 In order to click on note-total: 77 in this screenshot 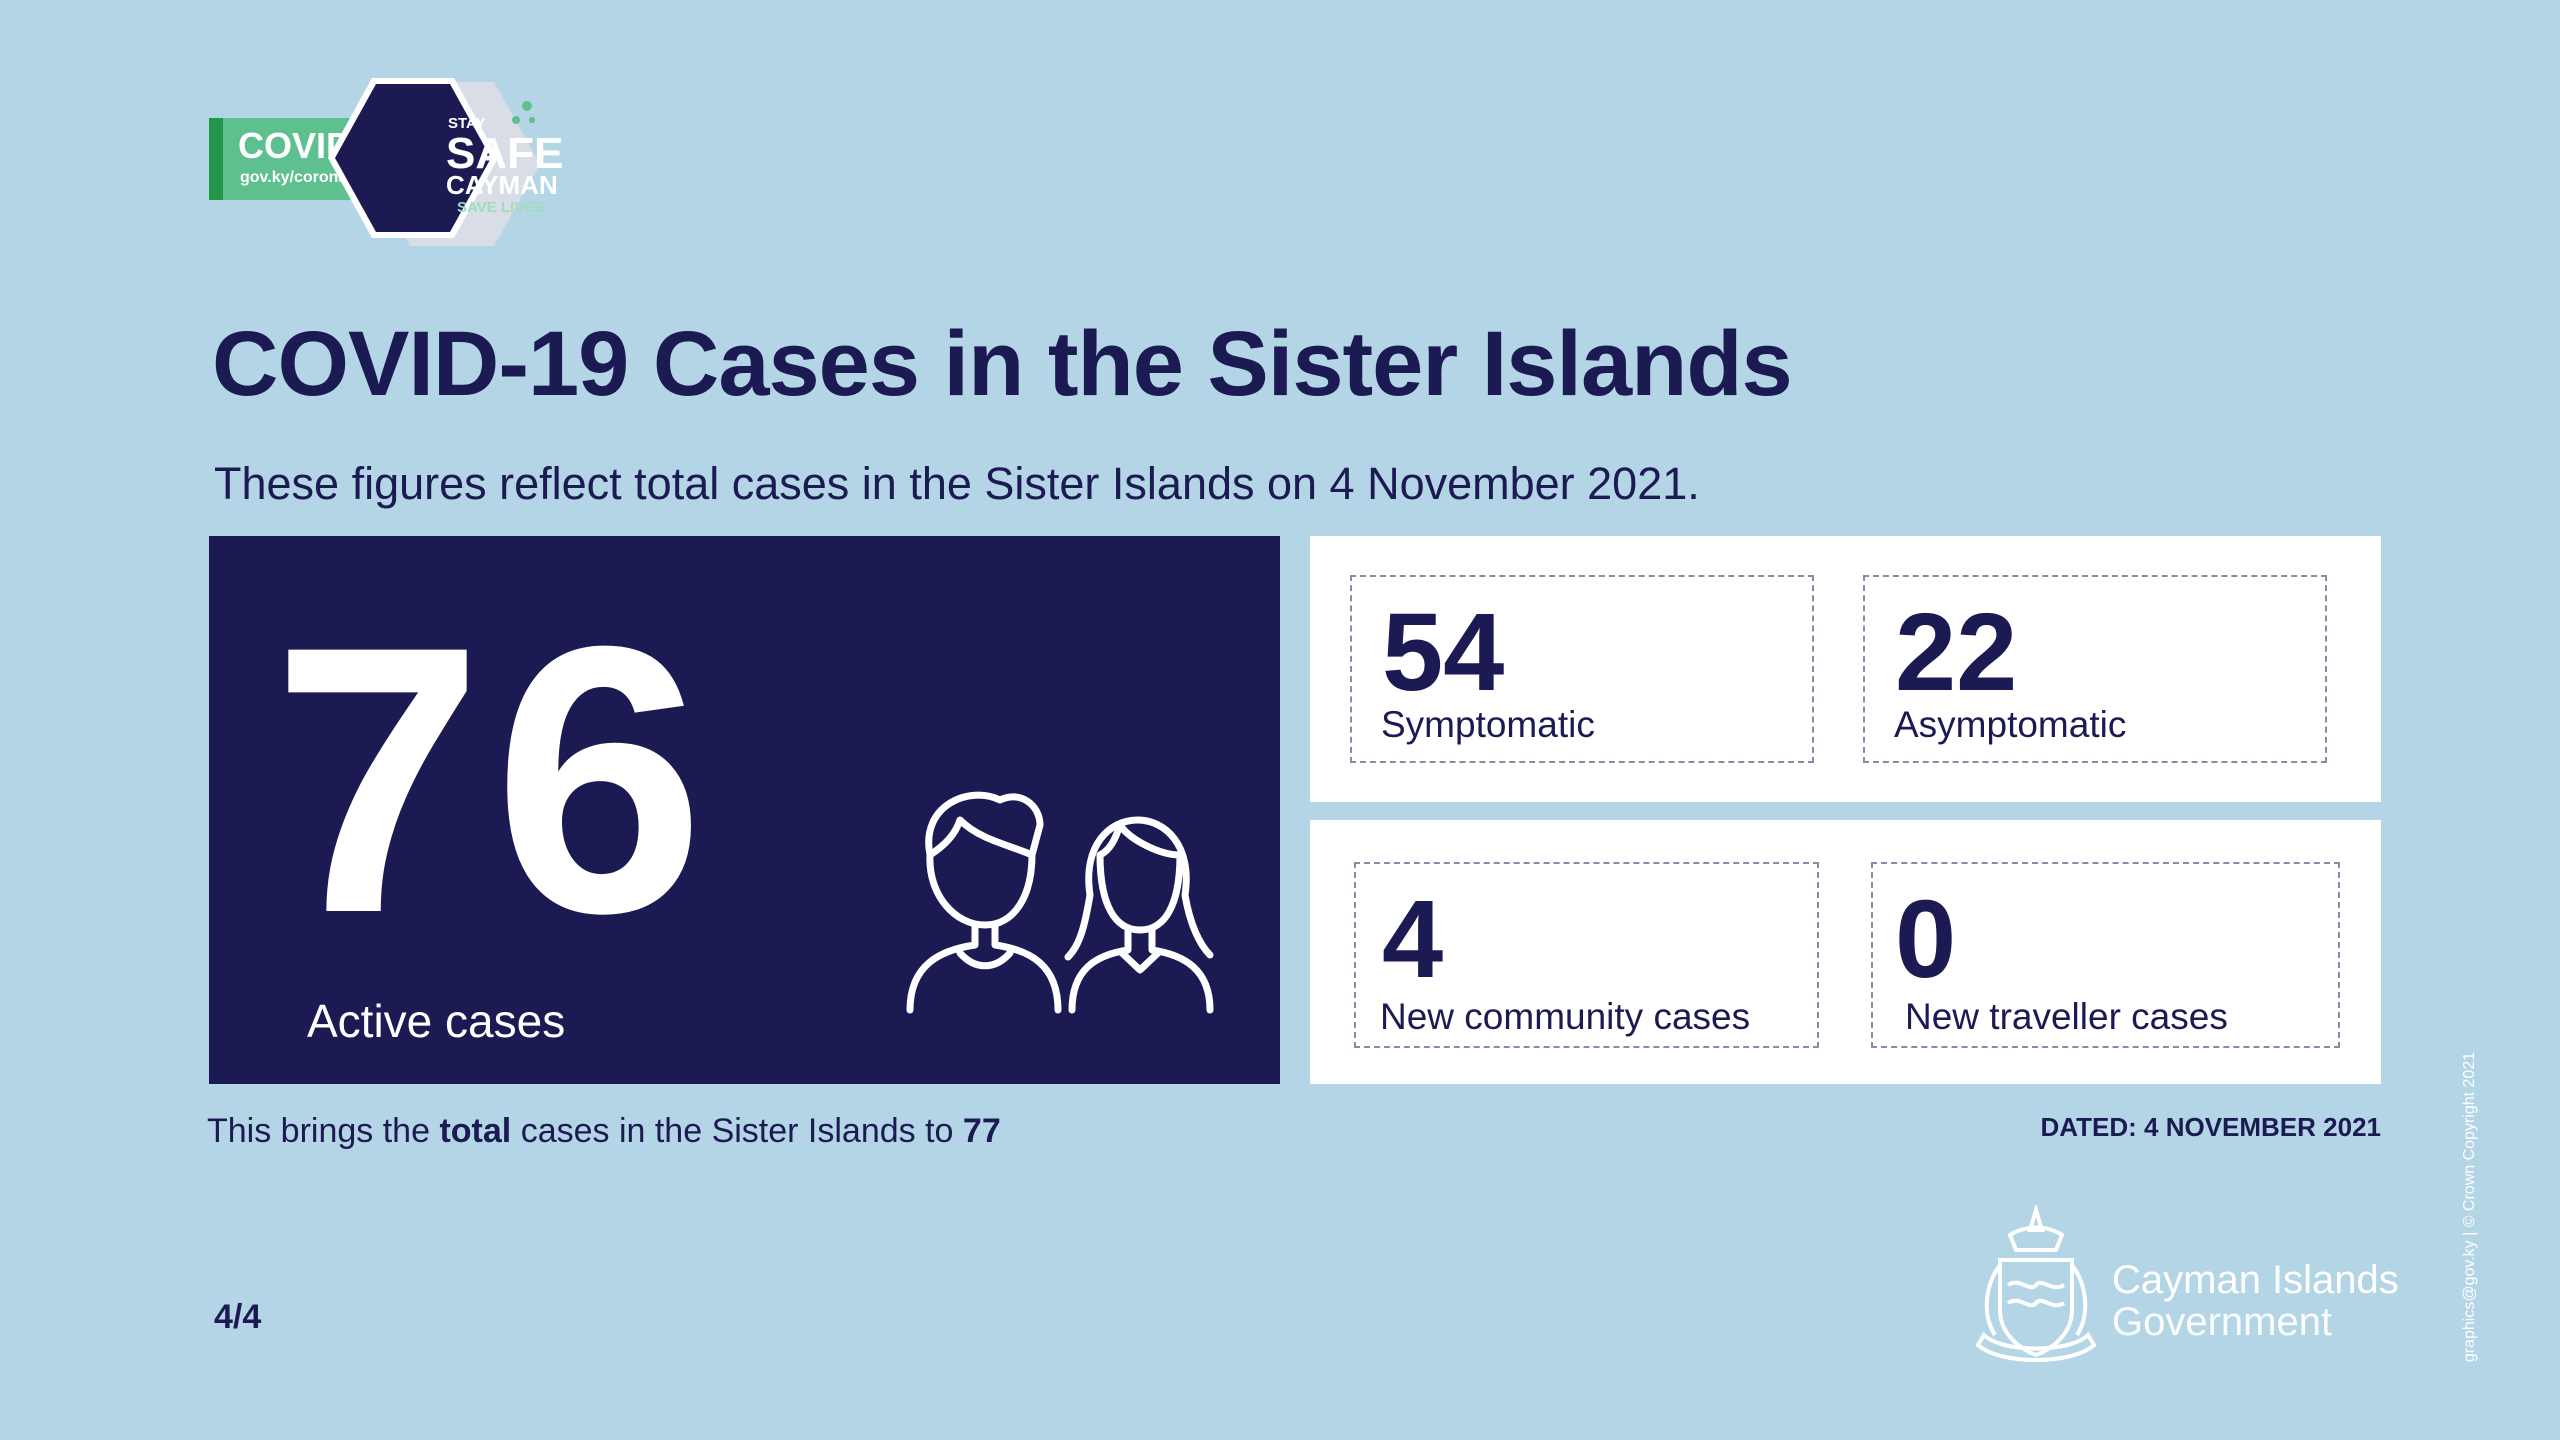, I will do `click(981, 1131)`.